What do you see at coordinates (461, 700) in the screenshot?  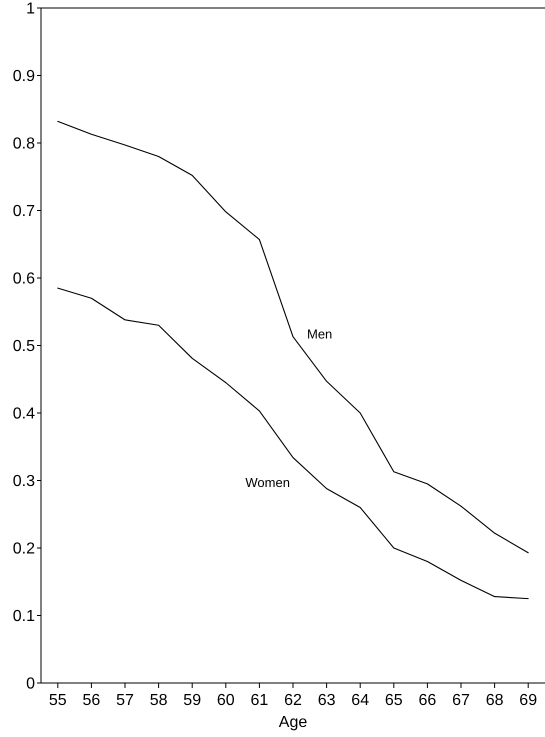 I see `x-tick-label: 67` at bounding box center [461, 700].